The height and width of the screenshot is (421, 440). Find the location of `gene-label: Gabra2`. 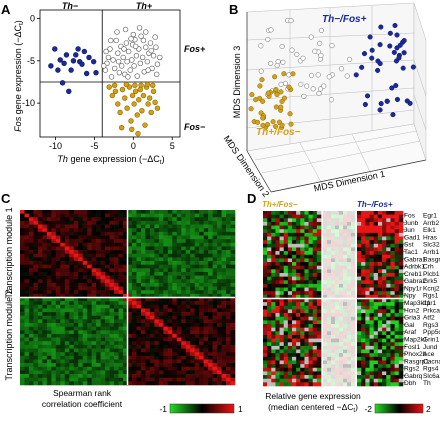

gene-label: Gabra2 is located at coordinates (415, 281).